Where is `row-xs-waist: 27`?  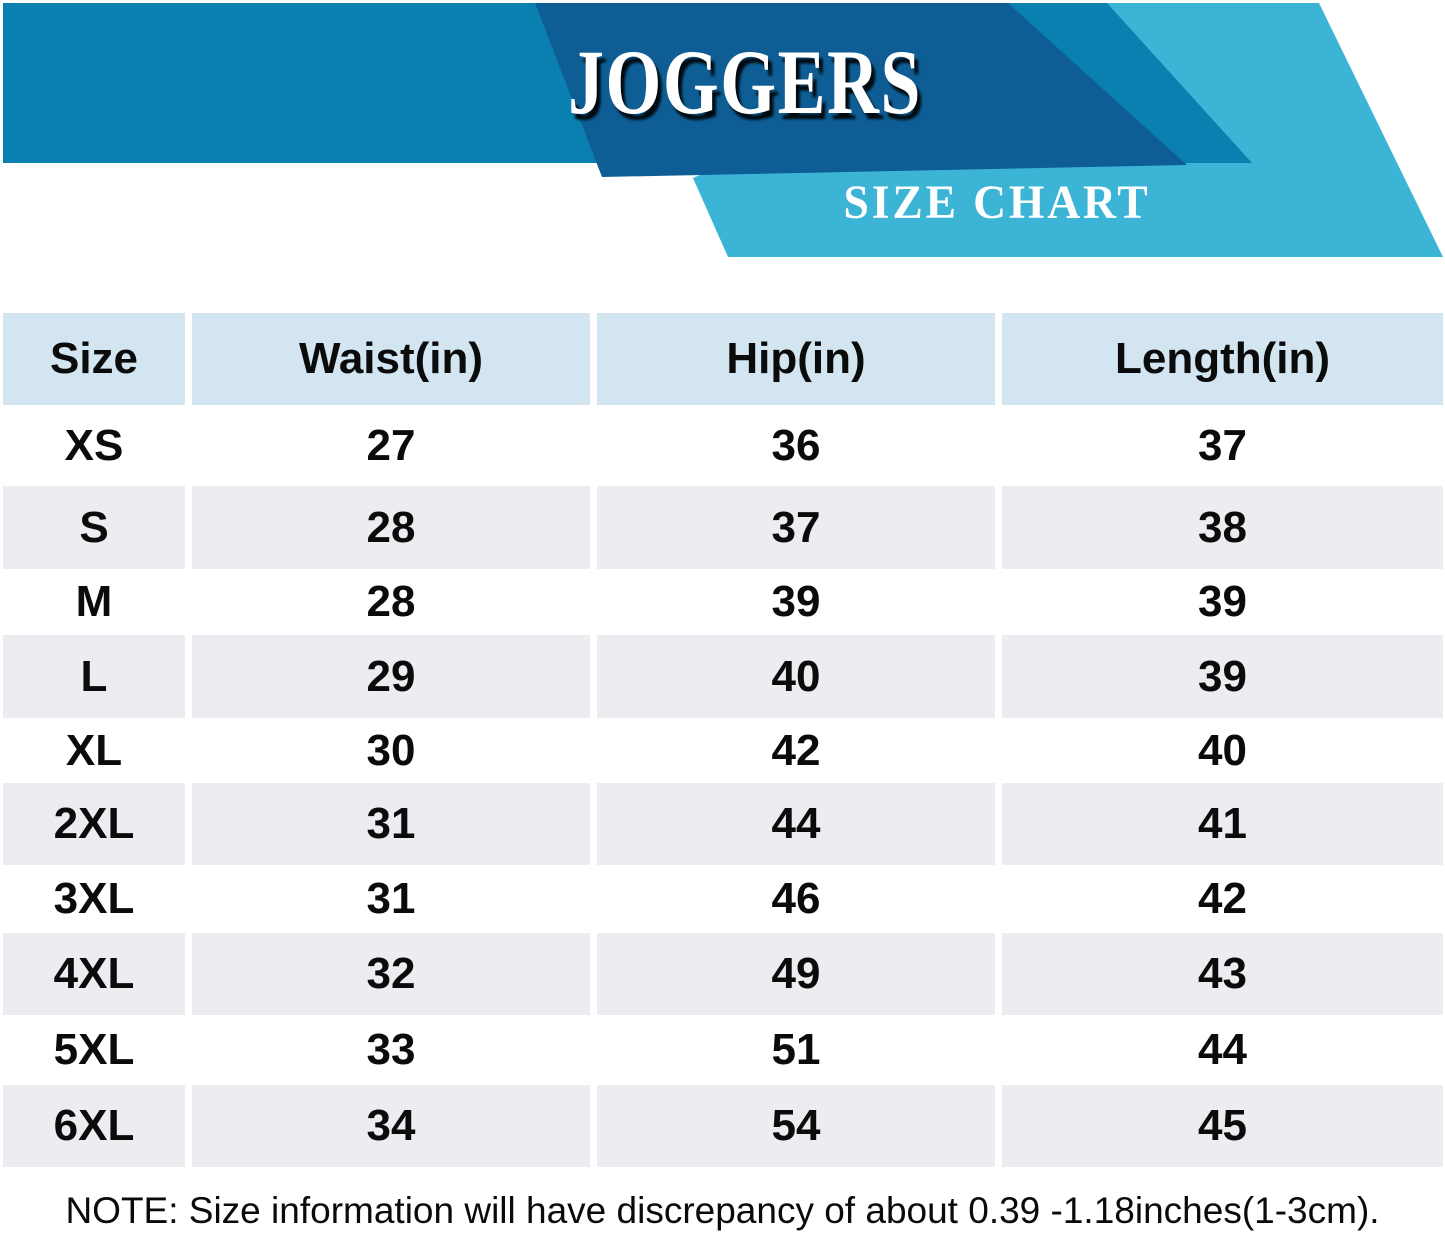 row-xs-waist: 27 is located at coordinates (391, 445).